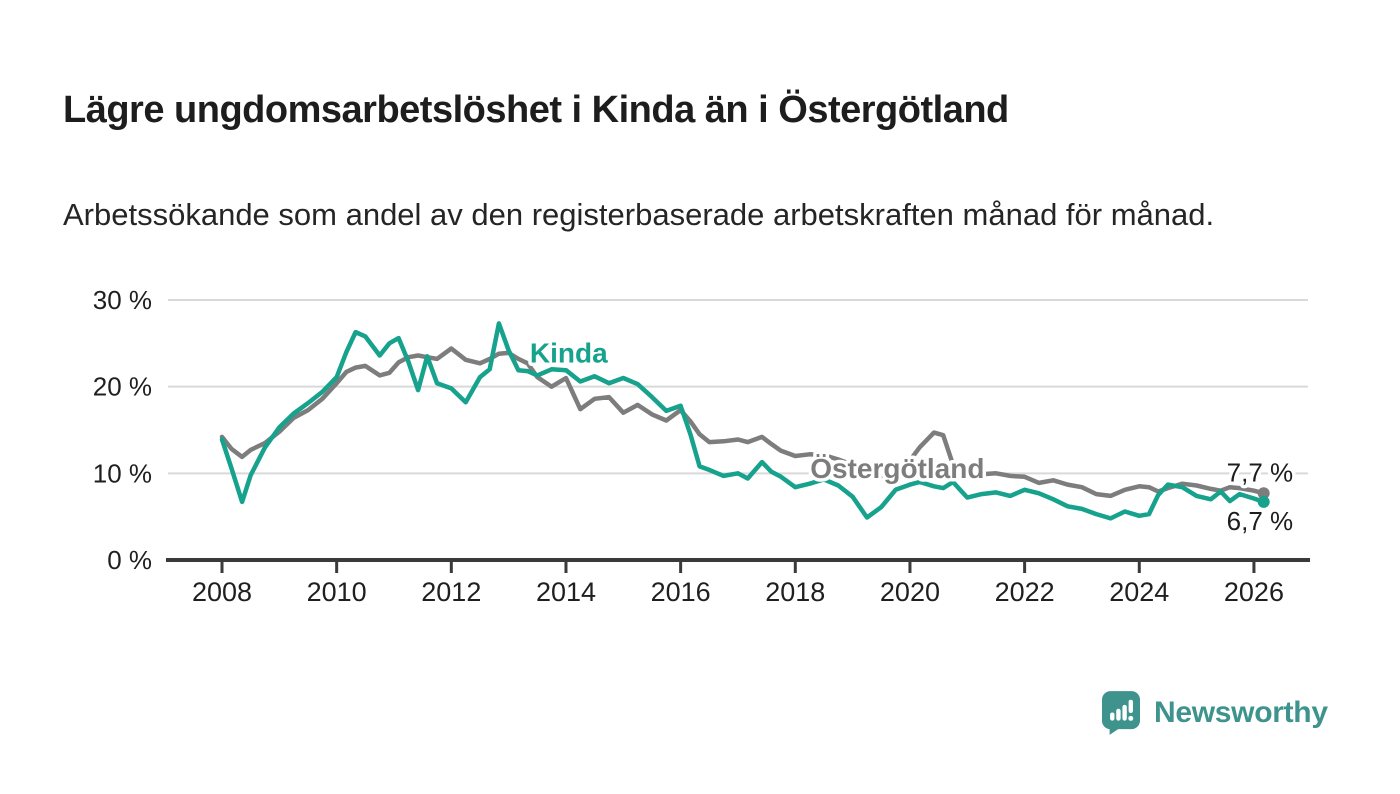 The height and width of the screenshot is (794, 1400). What do you see at coordinates (1025, 592) in the screenshot?
I see `x-axis-label-2022: 2022` at bounding box center [1025, 592].